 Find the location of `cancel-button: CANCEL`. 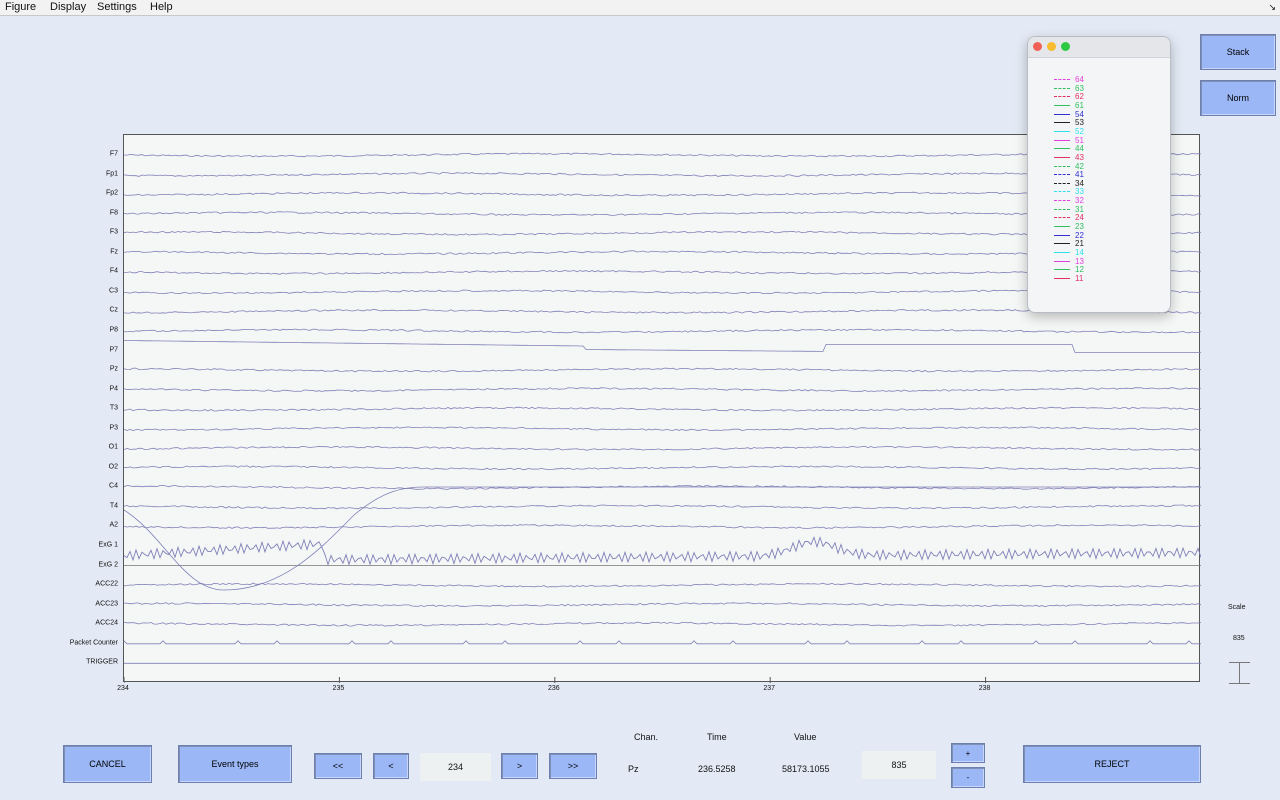

cancel-button: CANCEL is located at coordinates (107, 764).